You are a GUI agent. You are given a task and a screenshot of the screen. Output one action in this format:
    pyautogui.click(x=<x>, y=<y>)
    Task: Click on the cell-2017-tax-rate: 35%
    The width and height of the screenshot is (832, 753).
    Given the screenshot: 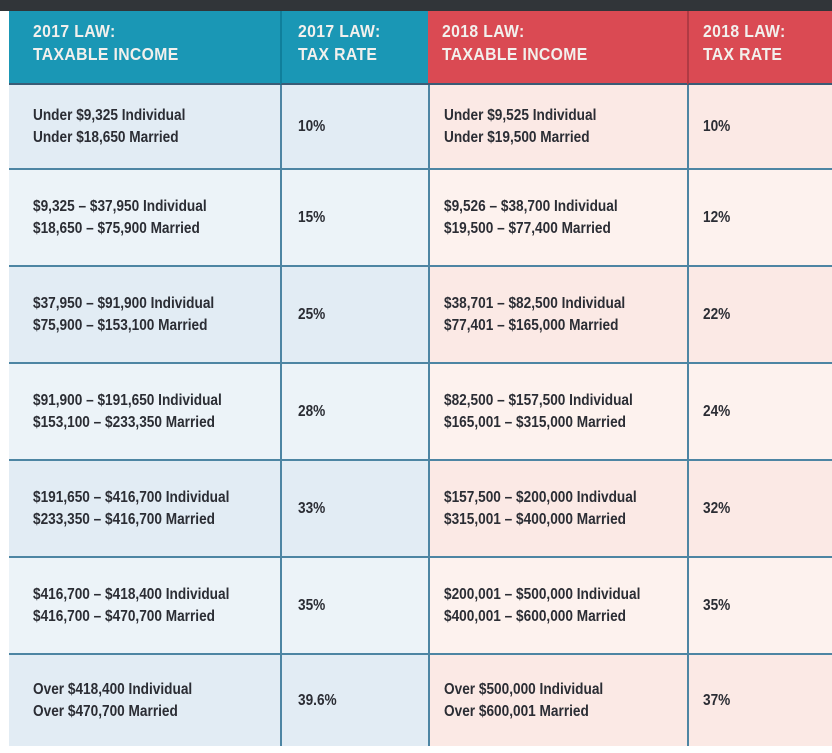 What is the action you would take?
    pyautogui.click(x=354, y=604)
    